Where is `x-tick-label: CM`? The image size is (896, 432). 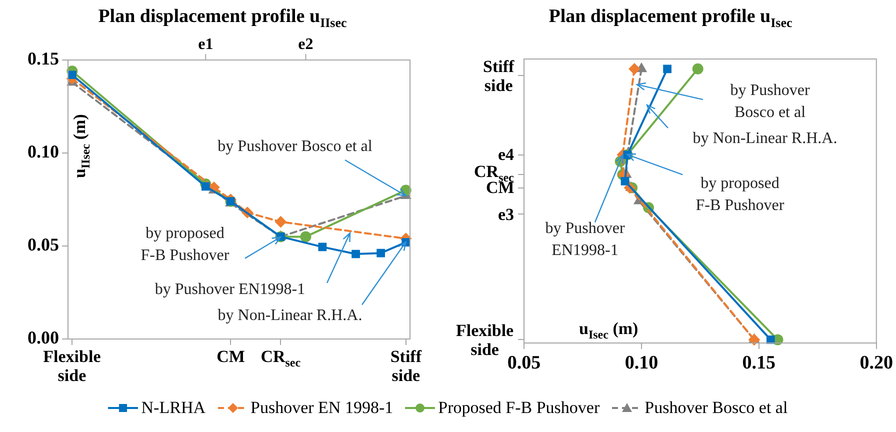
x-tick-label: CM is located at coordinates (230, 356).